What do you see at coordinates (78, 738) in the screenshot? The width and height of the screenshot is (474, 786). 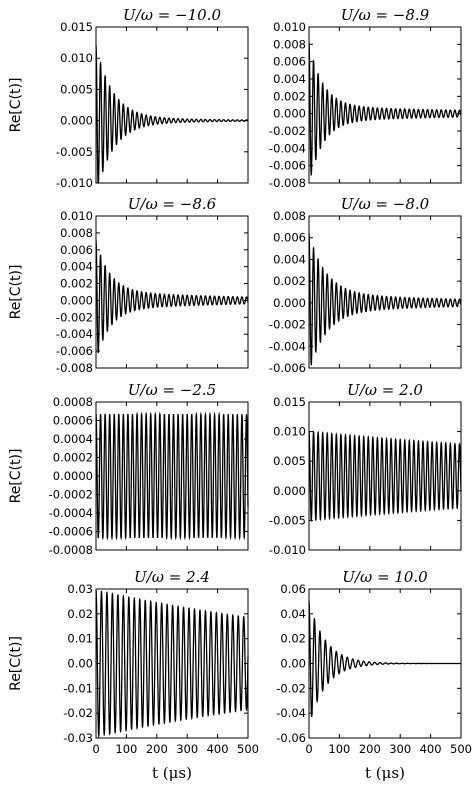 I see `y-tick-label: -0.03` at bounding box center [78, 738].